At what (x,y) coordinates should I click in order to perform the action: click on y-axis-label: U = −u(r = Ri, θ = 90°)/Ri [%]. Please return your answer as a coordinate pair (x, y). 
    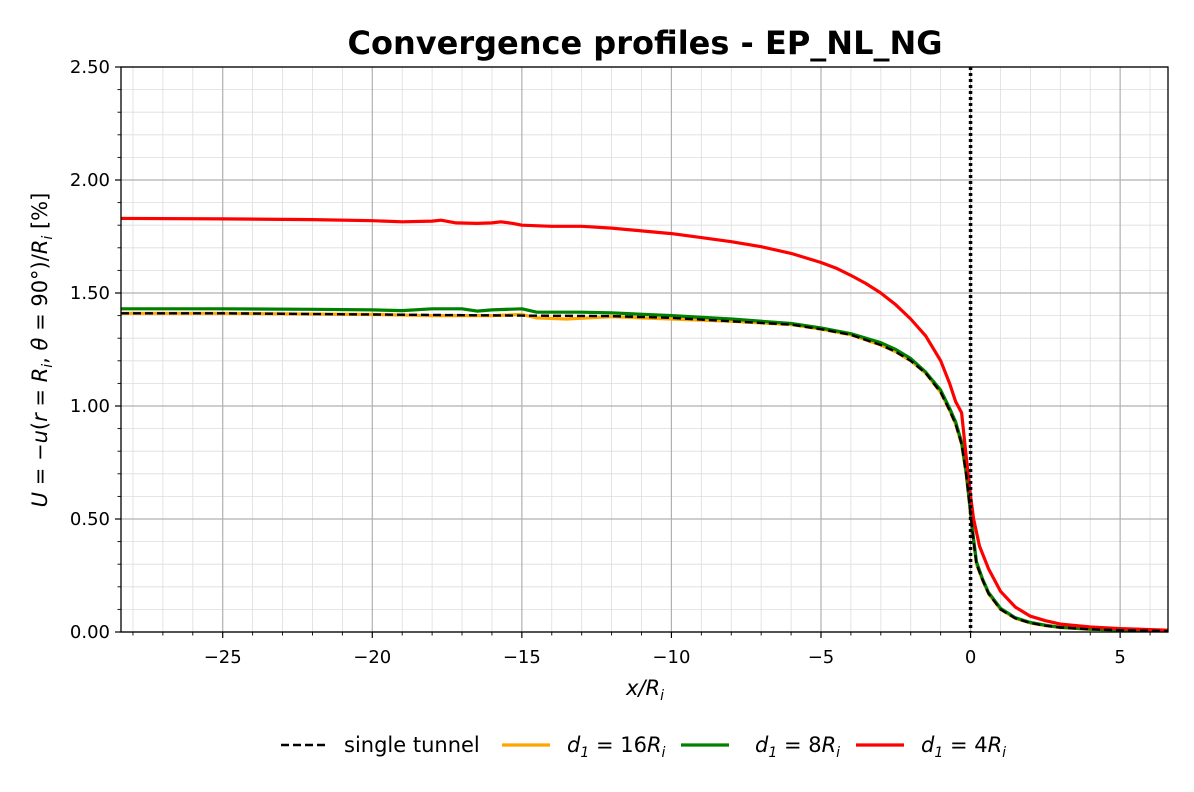
    Looking at the image, I should click on (42, 350).